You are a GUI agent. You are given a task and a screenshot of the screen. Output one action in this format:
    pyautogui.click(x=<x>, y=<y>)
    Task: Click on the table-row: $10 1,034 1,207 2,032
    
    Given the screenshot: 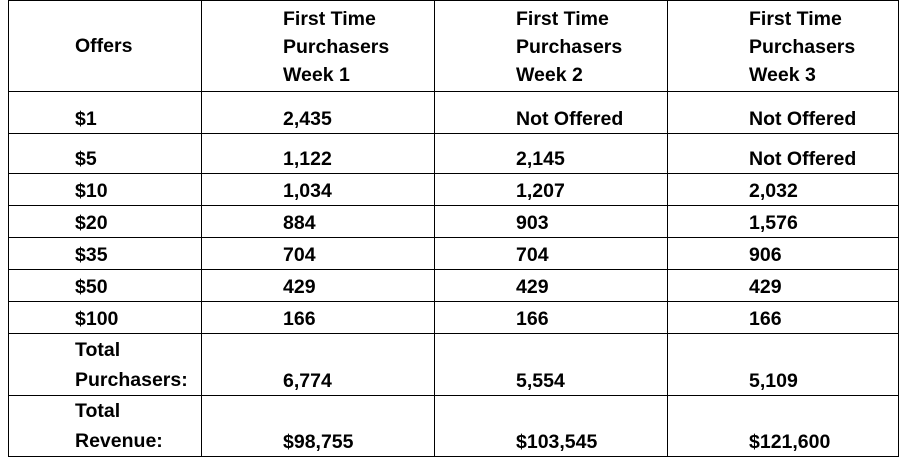 What is the action you would take?
    pyautogui.click(x=453, y=189)
    